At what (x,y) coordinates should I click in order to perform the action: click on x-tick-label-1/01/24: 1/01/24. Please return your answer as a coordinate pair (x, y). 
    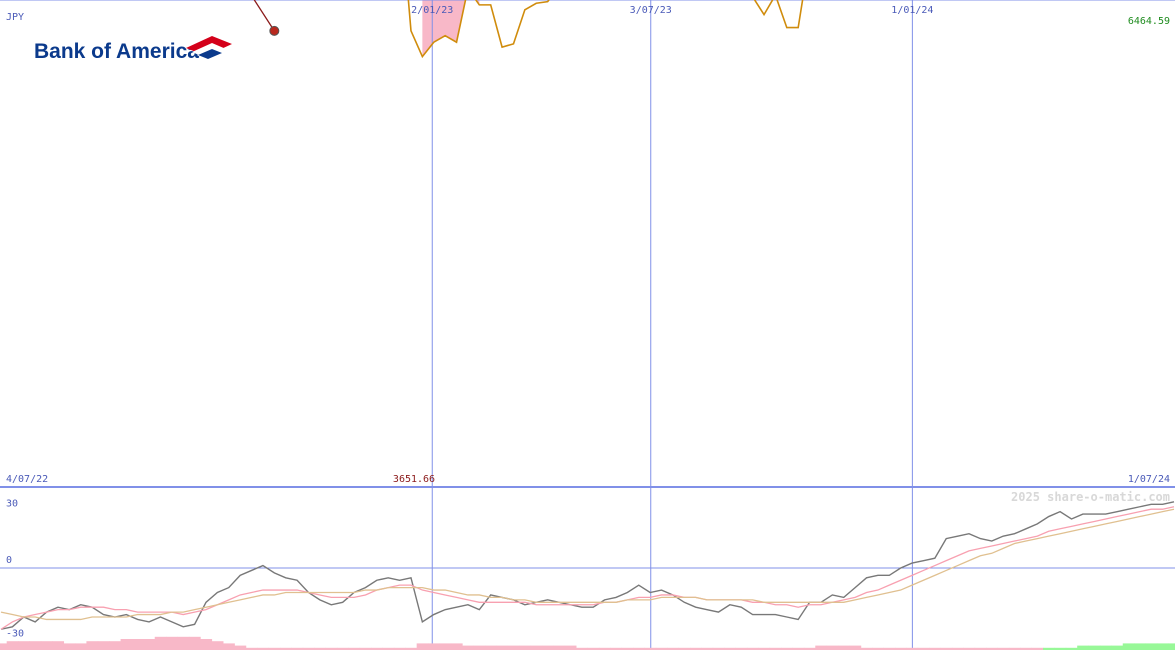
    Looking at the image, I should click on (912, 10).